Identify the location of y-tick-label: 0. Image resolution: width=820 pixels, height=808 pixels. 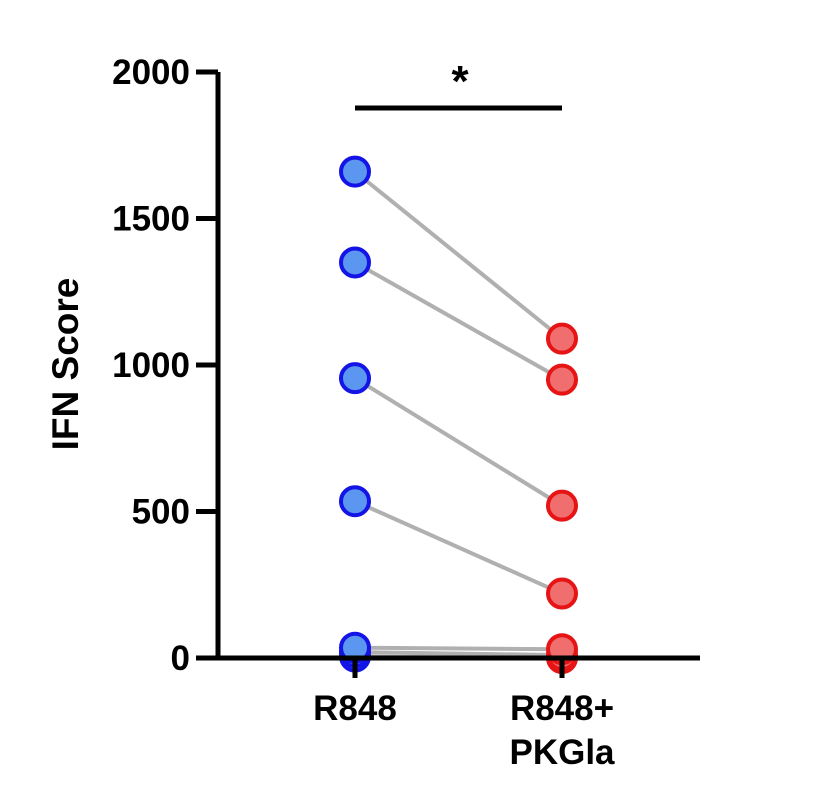
(180, 658).